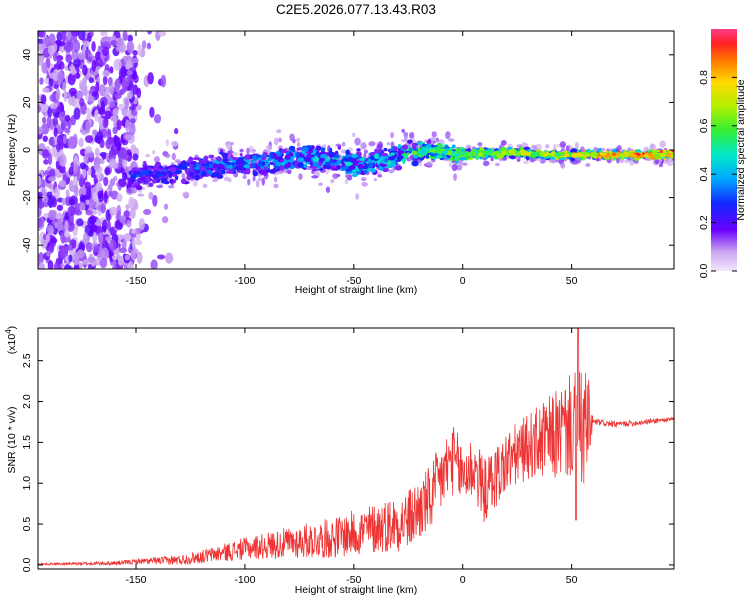  I want to click on colorbar-ticks: 0.0 0.2 0.4 0.6 0.8, so click(717, 174).